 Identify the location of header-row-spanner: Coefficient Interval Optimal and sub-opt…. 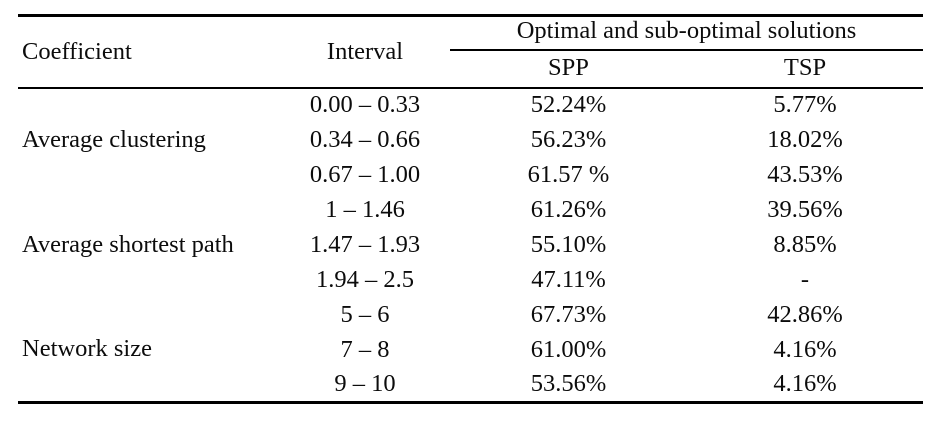
(470, 39).